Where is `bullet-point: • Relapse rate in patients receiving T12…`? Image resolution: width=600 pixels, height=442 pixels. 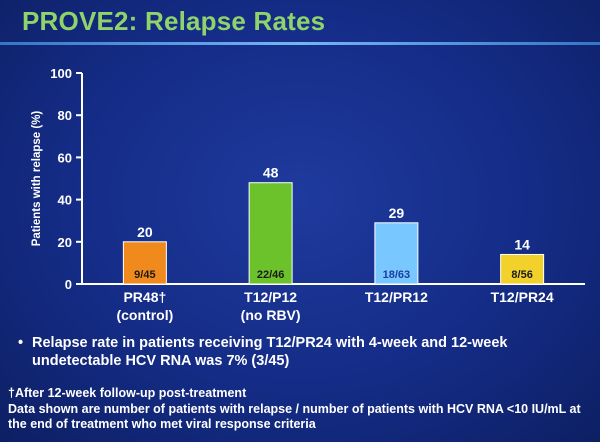
bullet-point: • Relapse rate in patients receiving T12… is located at coordinates (298, 352).